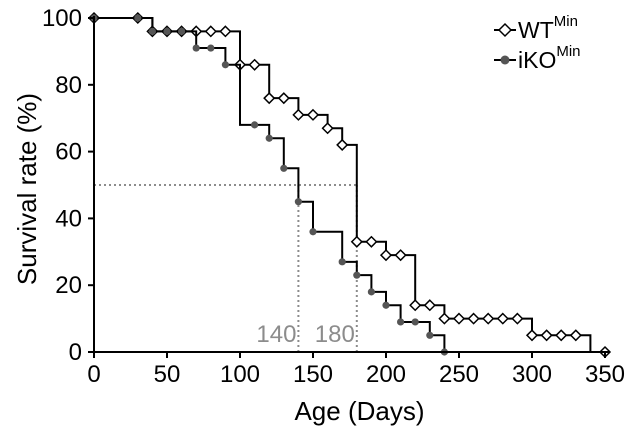  Describe the element at coordinates (505, 30) in the screenshot. I see `legend-marker-open-diamond` at that location.